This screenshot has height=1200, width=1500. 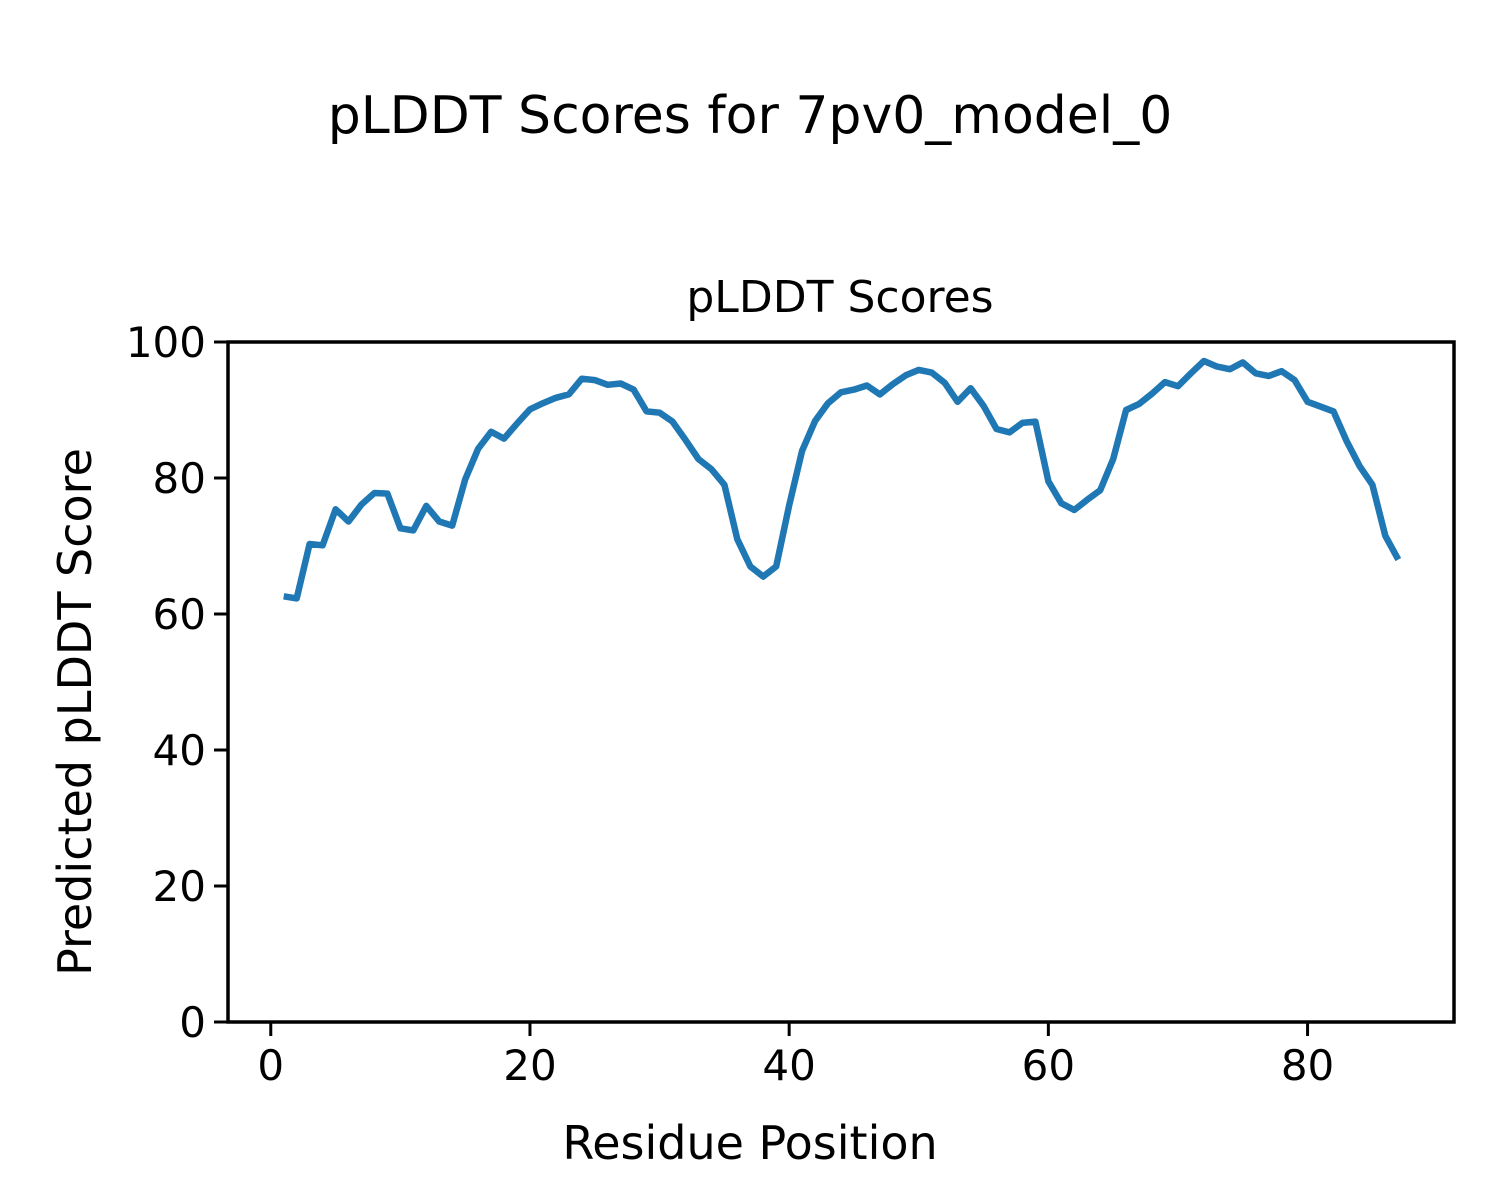 I want to click on y-tick-label: 60, so click(x=179, y=614).